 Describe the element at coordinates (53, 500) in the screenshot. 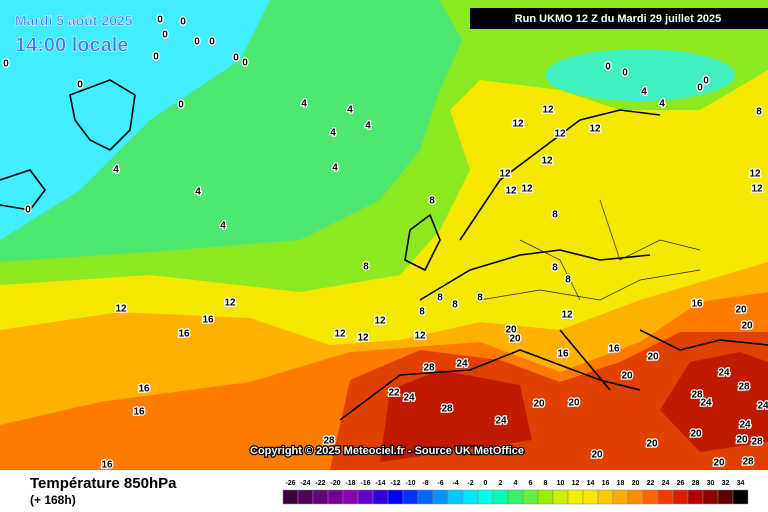

I see `footer-lead: (+ 168h)` at that location.